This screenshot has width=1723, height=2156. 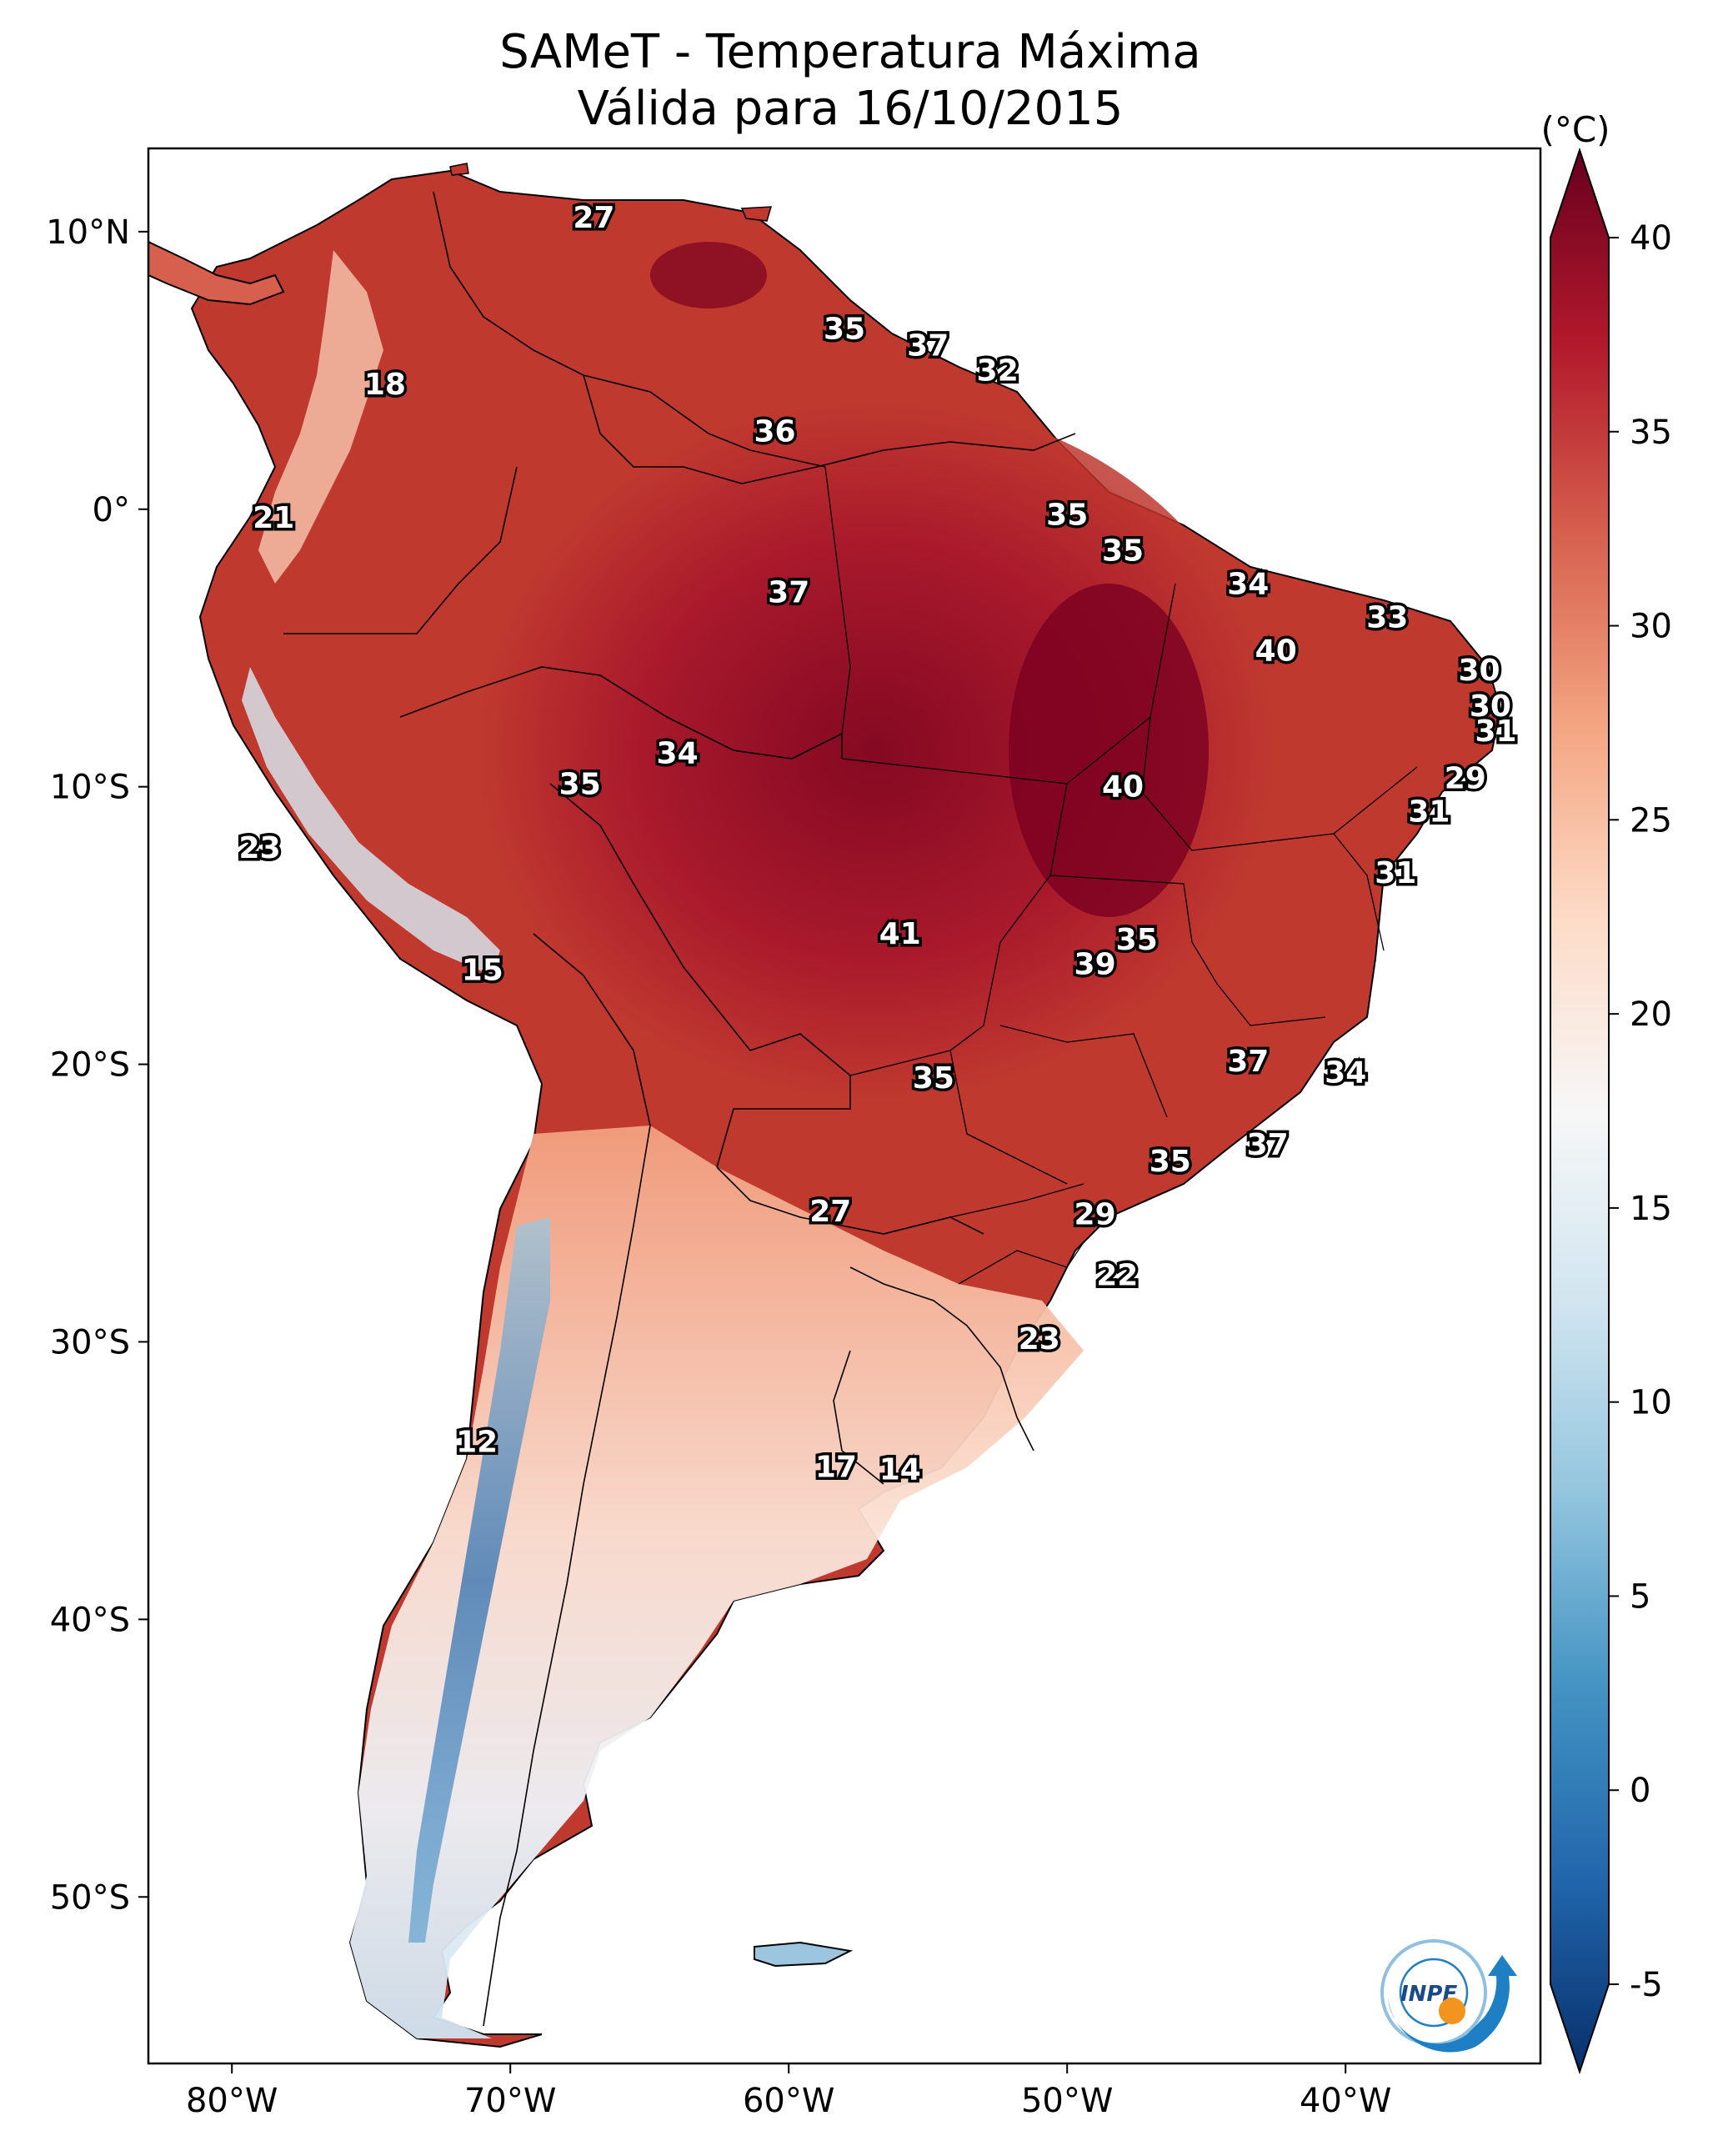 What do you see at coordinates (483, 970) in the screenshot?
I see `temperature-label: 15` at bounding box center [483, 970].